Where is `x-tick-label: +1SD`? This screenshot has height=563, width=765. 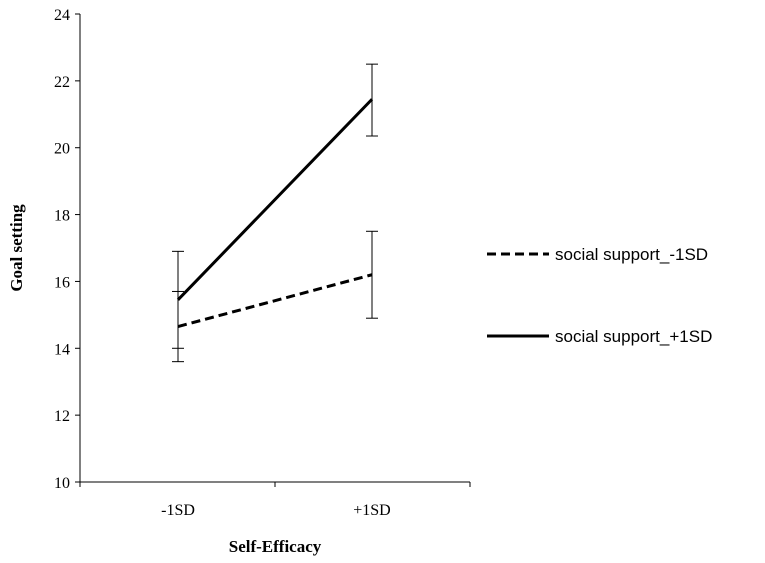 x-tick-label: +1SD is located at coordinates (371, 510).